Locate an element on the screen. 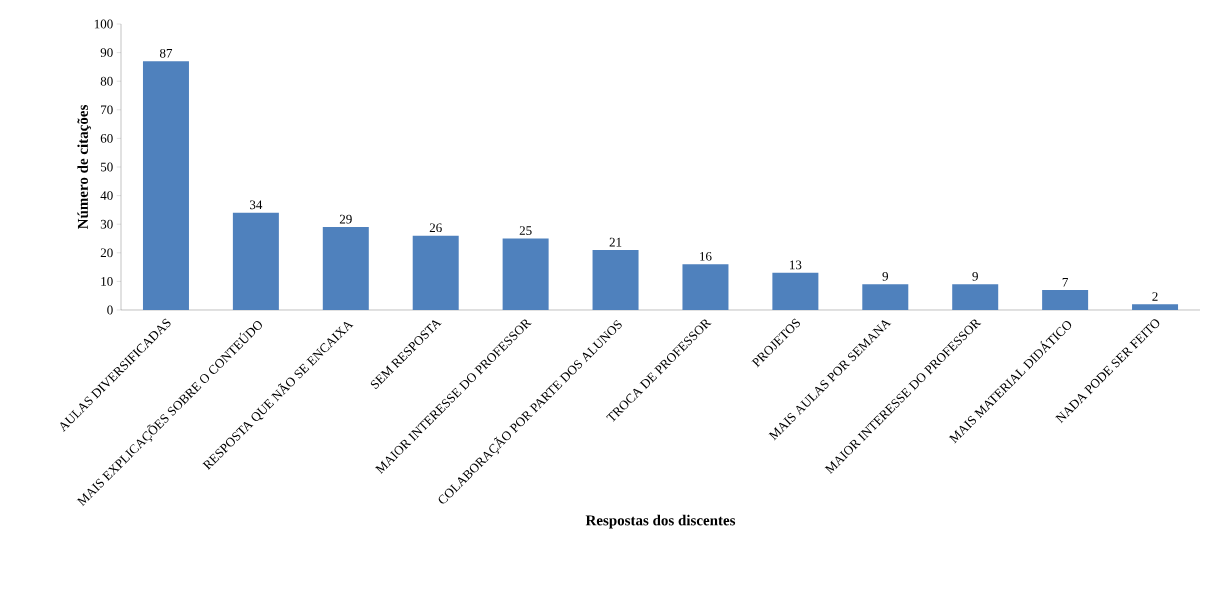 The height and width of the screenshot is (608, 1211). data-label: 29 is located at coordinates (345, 219).